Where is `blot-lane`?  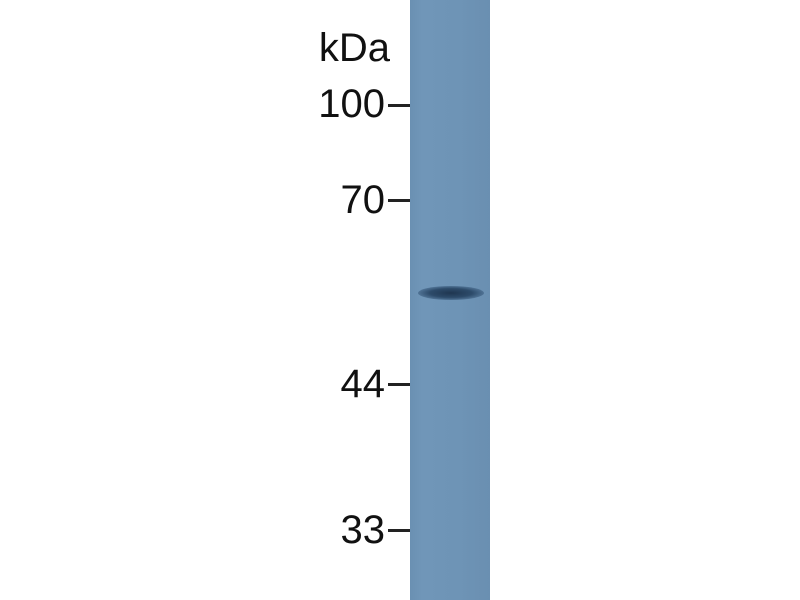
blot-lane is located at coordinates (450, 300).